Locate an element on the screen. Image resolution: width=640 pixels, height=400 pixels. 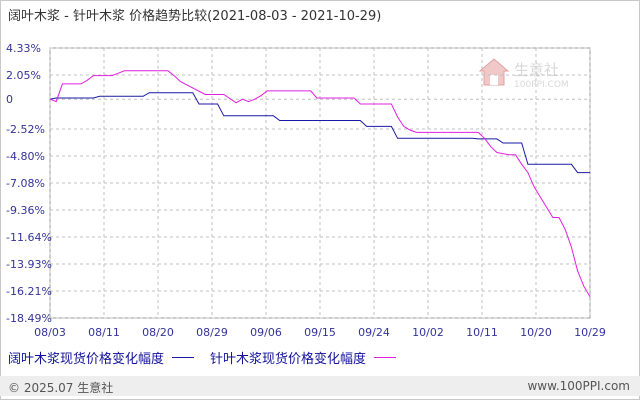
x-tick-label: 08/03 is located at coordinates (50, 332).